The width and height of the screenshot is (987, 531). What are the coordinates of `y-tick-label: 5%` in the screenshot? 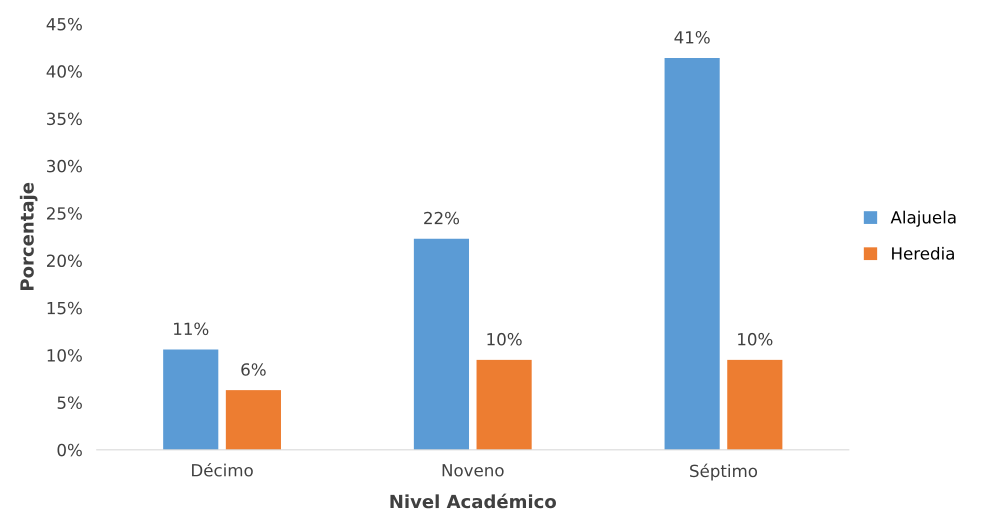 It's located at (70, 403).